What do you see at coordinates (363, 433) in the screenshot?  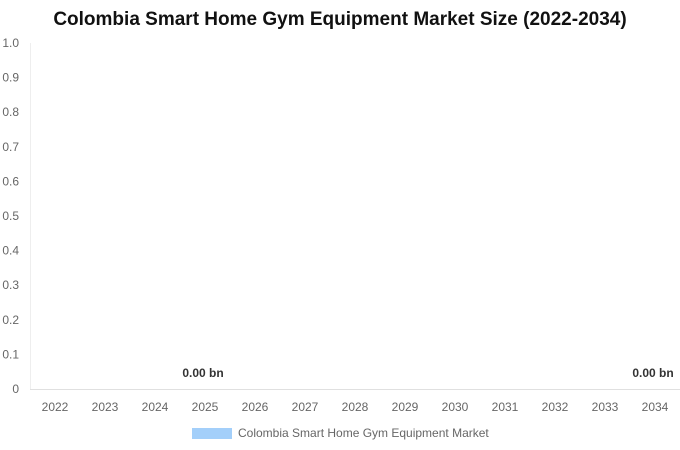 I see `legend-label: Colombia Smart Home Gym Equipment Market` at bounding box center [363, 433].